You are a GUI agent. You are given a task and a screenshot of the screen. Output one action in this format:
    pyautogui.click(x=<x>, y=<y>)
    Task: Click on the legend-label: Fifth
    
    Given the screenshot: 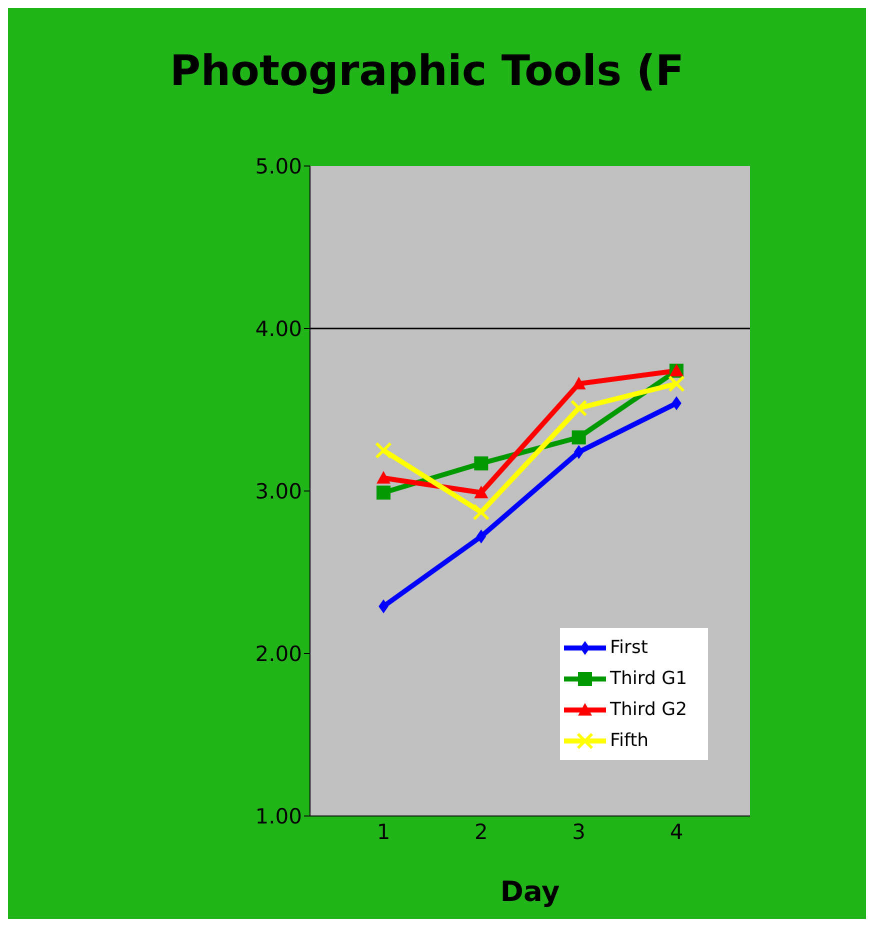 What is the action you would take?
    pyautogui.click(x=629, y=740)
    